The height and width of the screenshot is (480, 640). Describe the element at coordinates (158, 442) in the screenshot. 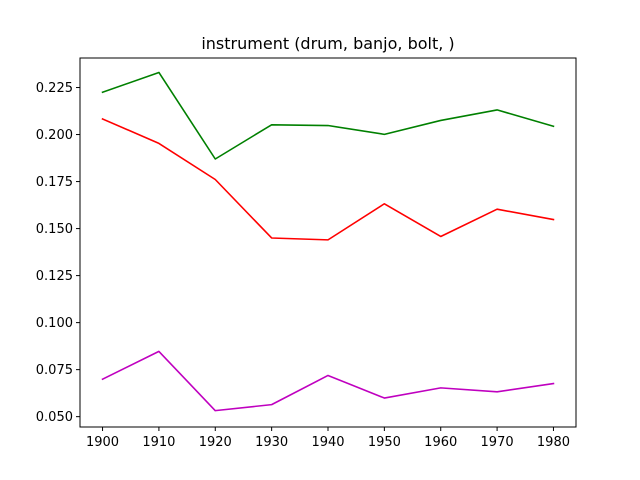

I see `x-tick-label: 1910` at that location.